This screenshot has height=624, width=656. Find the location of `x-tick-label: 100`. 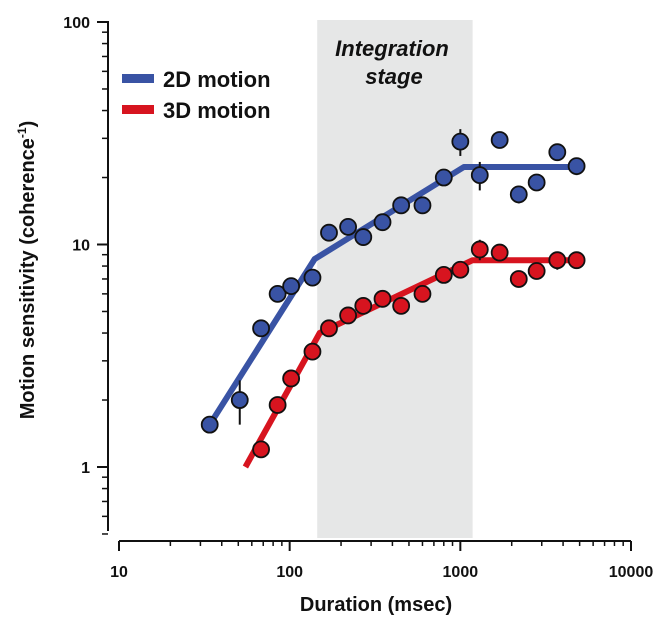

x-tick-label: 100 is located at coordinates (289, 572).